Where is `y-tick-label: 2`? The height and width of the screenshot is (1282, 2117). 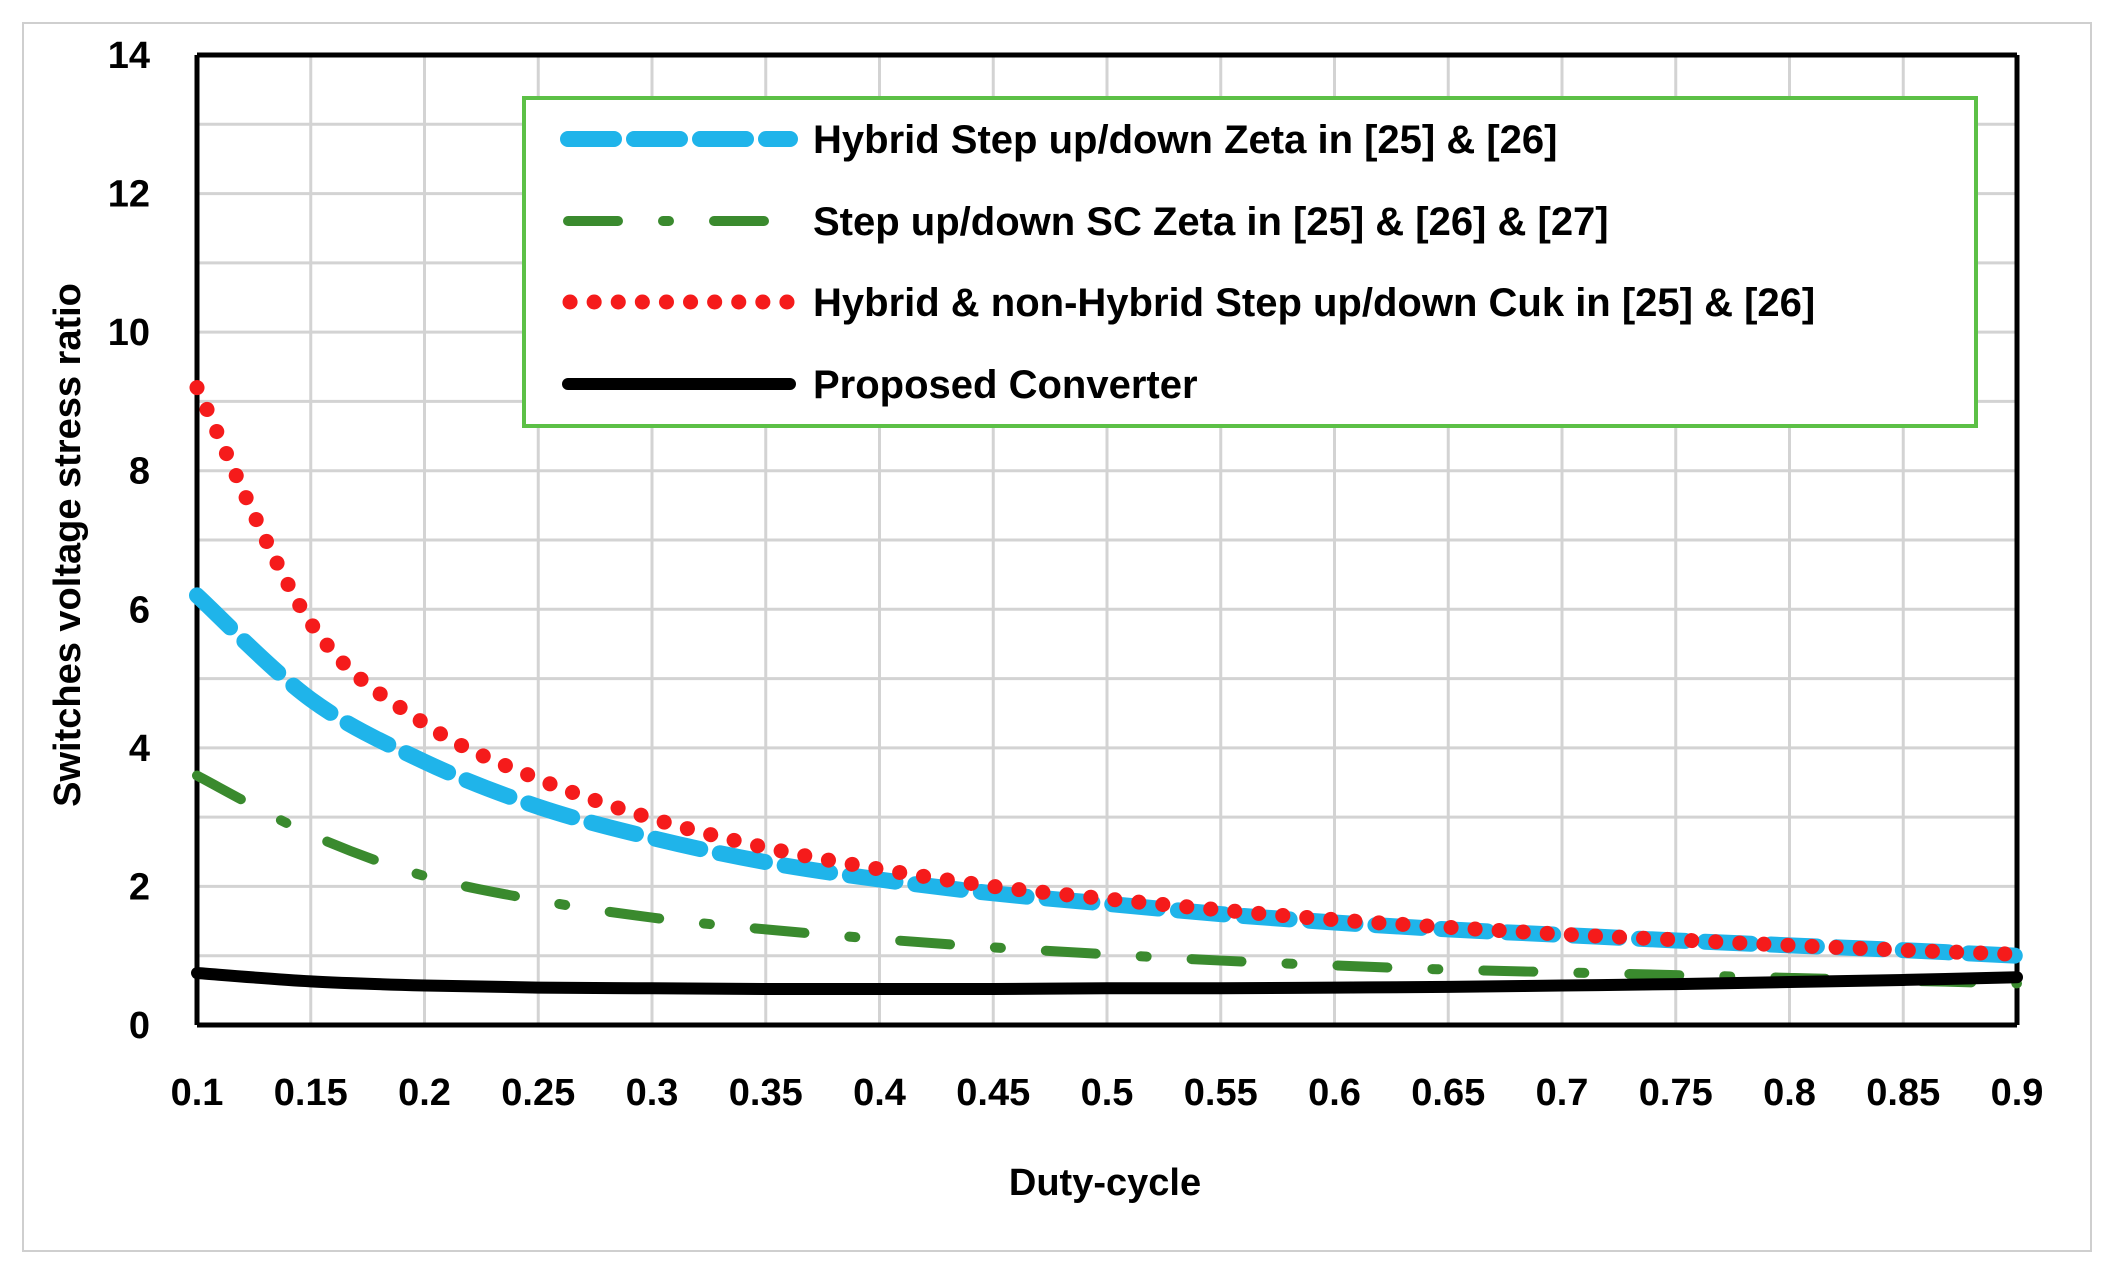 y-tick-label: 2 is located at coordinates (139, 887).